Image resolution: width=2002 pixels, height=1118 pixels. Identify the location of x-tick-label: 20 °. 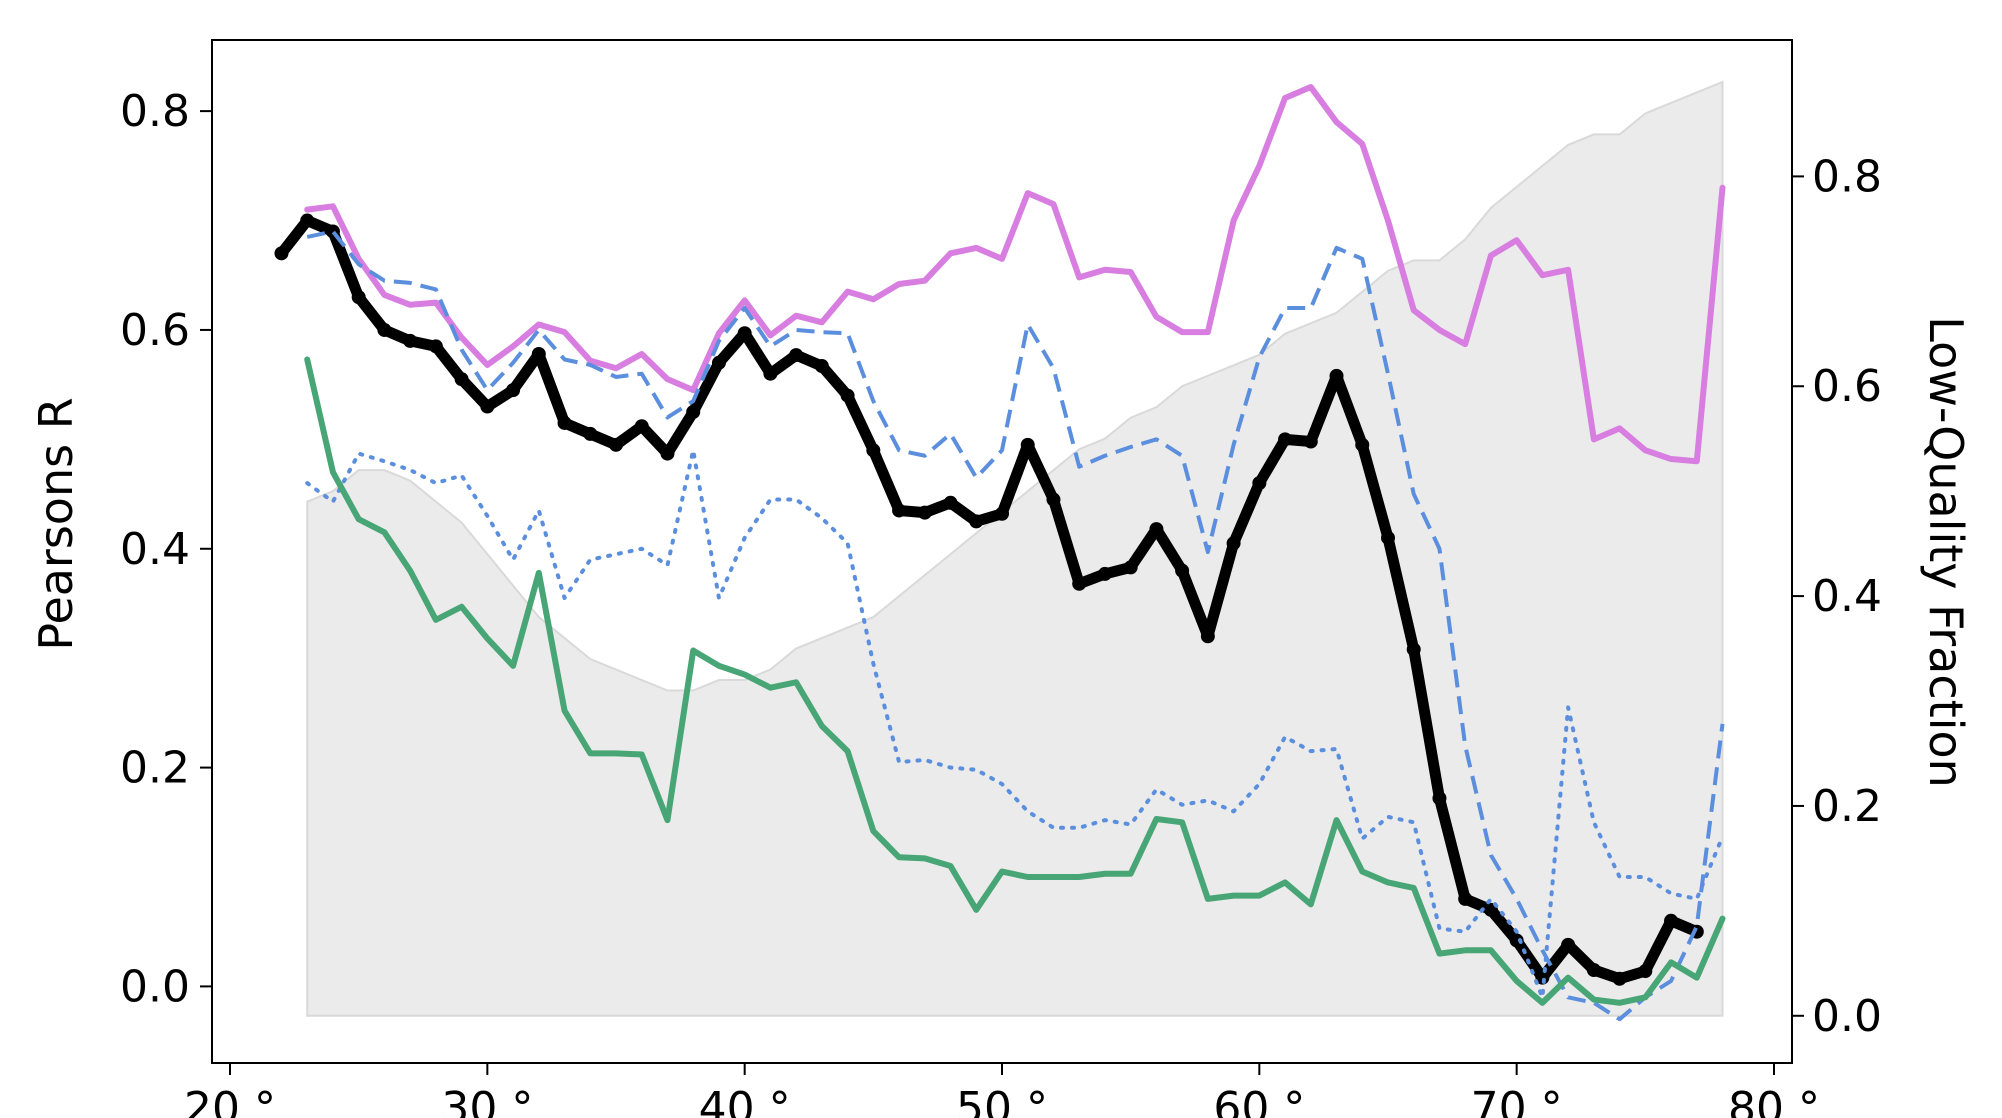
(230, 1100).